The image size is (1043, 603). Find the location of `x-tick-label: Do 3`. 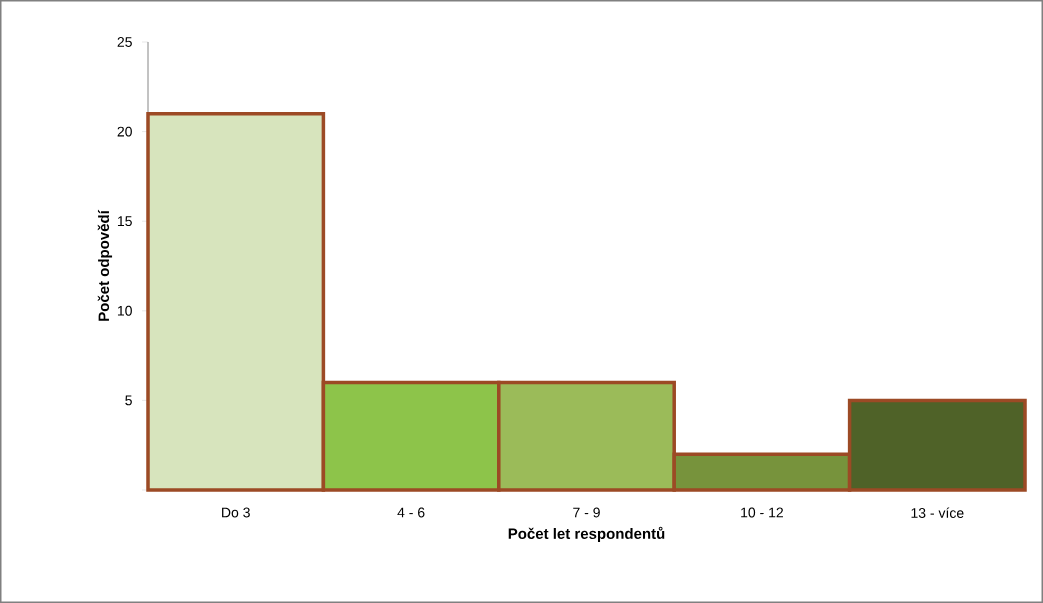

x-tick-label: Do 3 is located at coordinates (236, 512).